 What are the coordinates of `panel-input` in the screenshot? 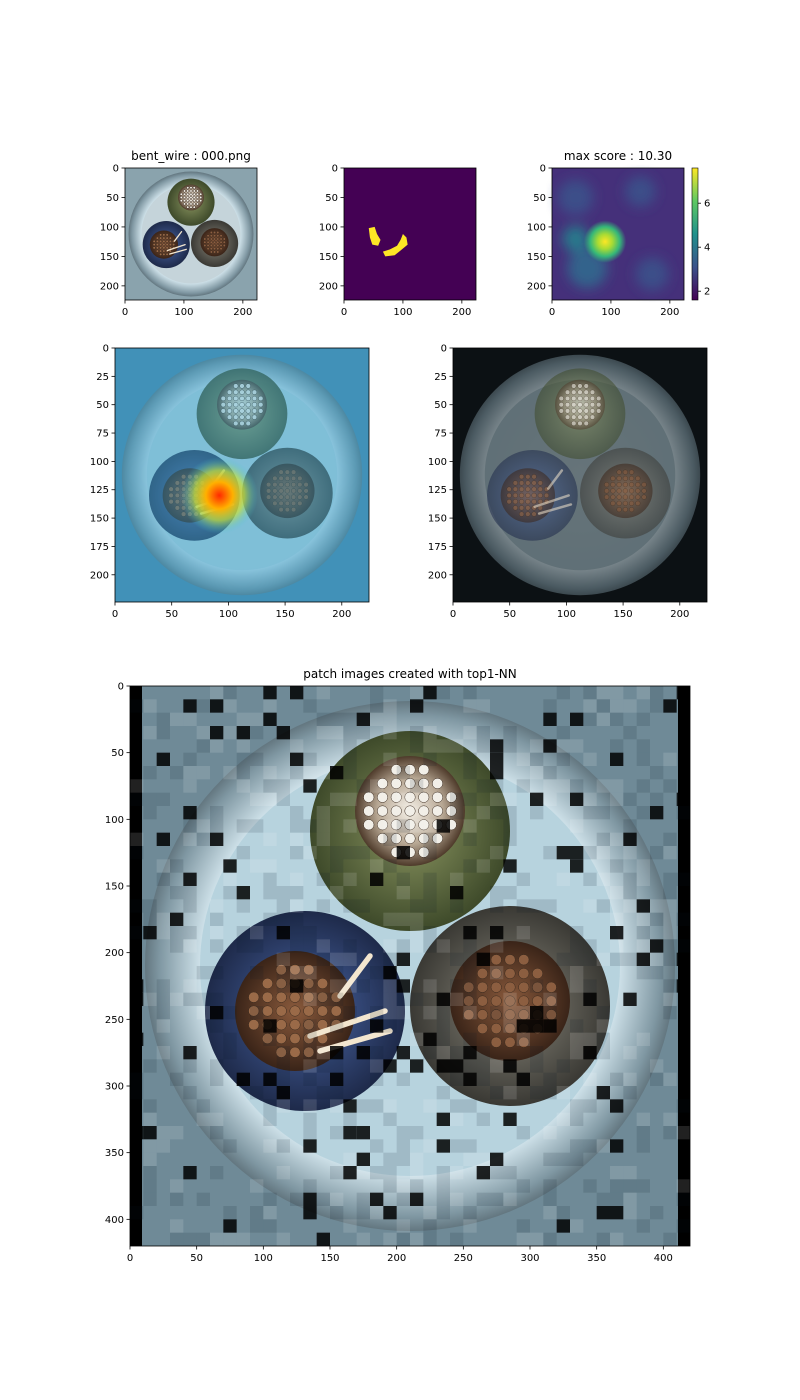 It's located at (191, 234).